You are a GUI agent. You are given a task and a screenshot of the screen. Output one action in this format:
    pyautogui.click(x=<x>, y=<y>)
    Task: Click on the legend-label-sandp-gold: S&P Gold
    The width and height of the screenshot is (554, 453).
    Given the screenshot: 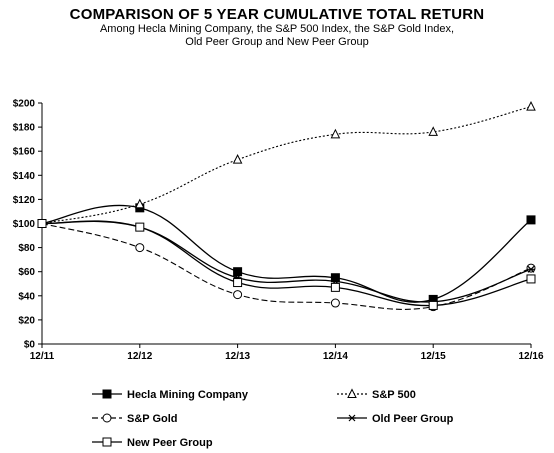 What is the action you would take?
    pyautogui.click(x=152, y=419)
    